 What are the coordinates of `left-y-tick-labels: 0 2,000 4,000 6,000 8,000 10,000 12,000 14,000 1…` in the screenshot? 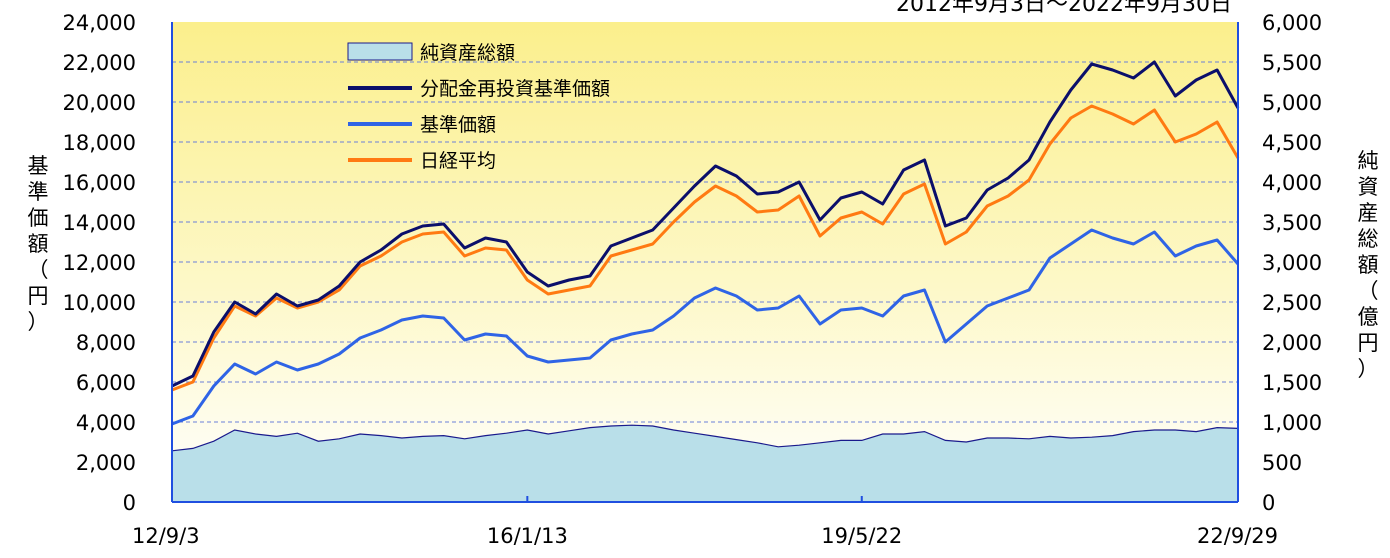 It's located at (99, 263).